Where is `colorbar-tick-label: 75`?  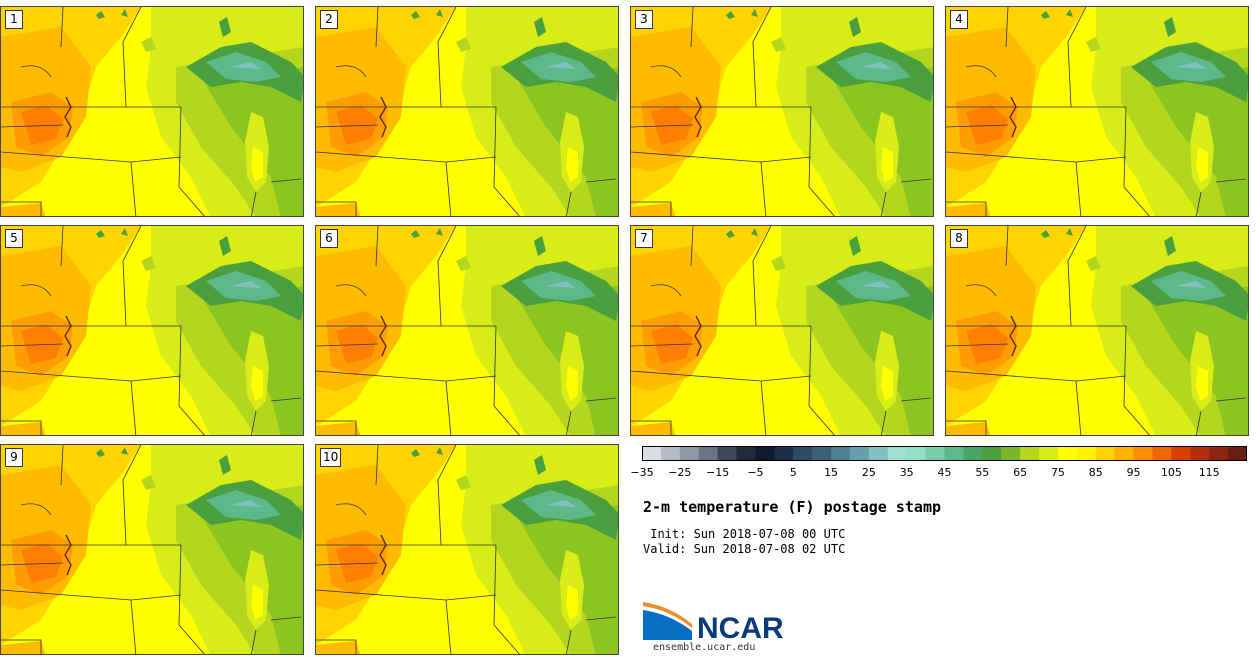
colorbar-tick-label: 75 is located at coordinates (1057, 472).